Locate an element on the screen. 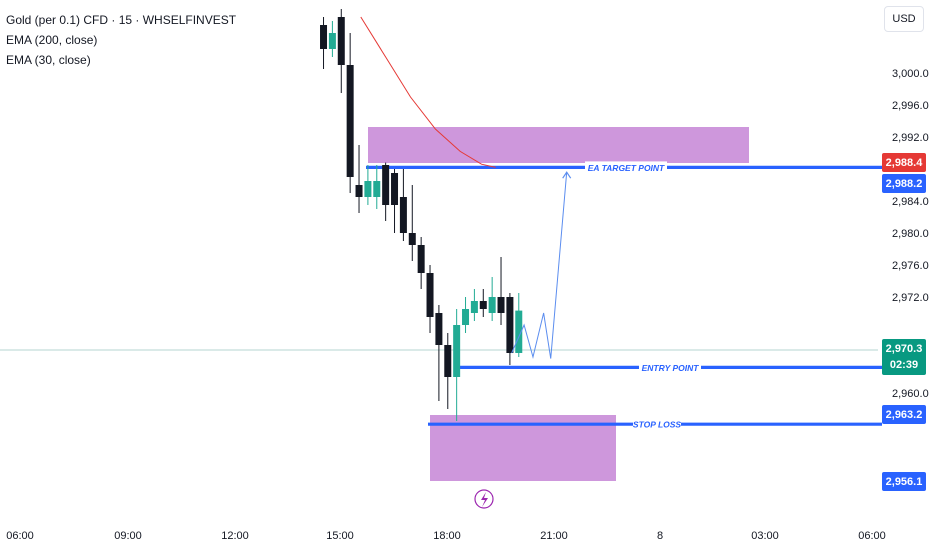 Image resolution: width=932 pixels, height=550 pixels. tag-stop-text: 2,956.1 is located at coordinates (904, 482).